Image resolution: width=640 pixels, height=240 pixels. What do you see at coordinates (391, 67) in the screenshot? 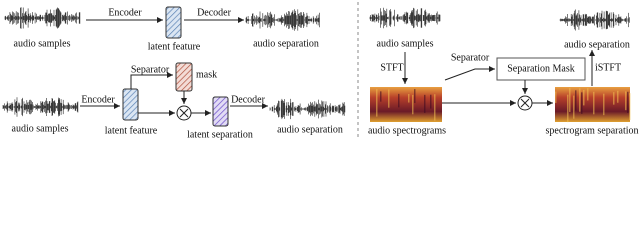
I see `label: STFT` at bounding box center [391, 67].